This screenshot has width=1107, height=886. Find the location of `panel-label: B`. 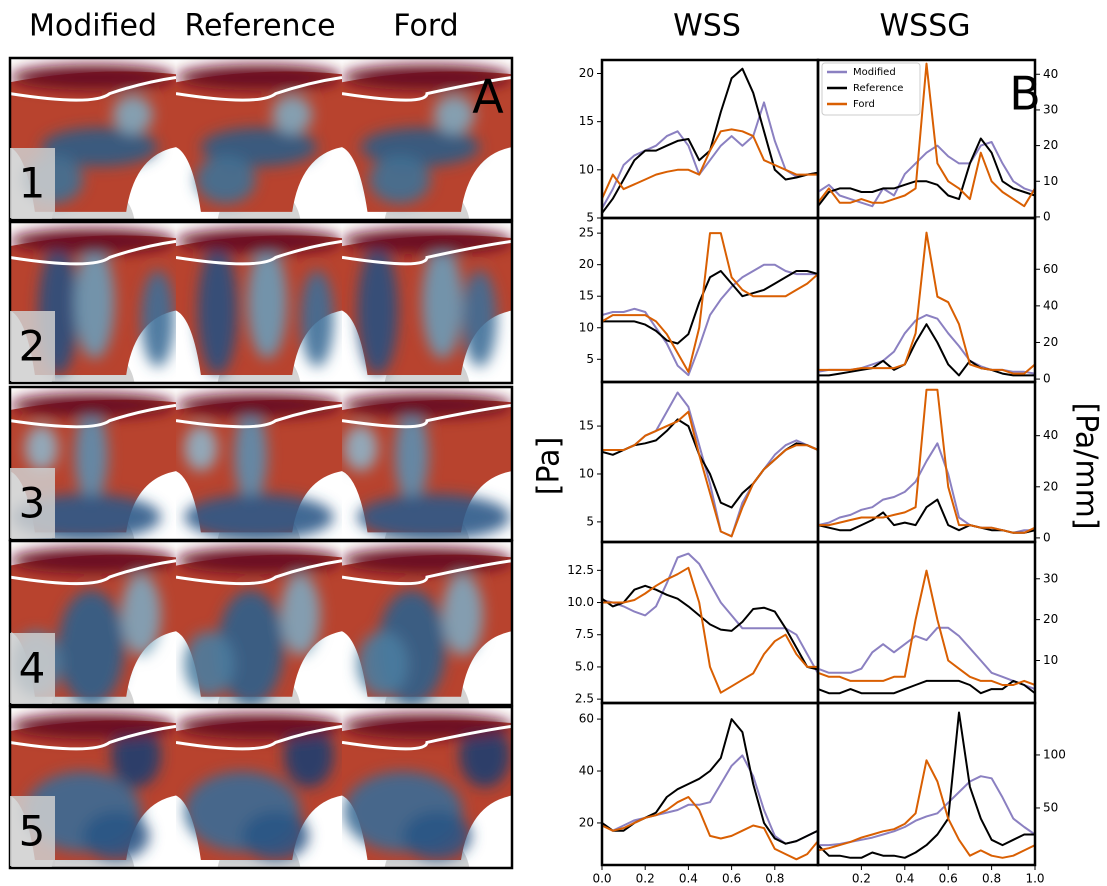

panel-label: B is located at coordinates (1025, 94).